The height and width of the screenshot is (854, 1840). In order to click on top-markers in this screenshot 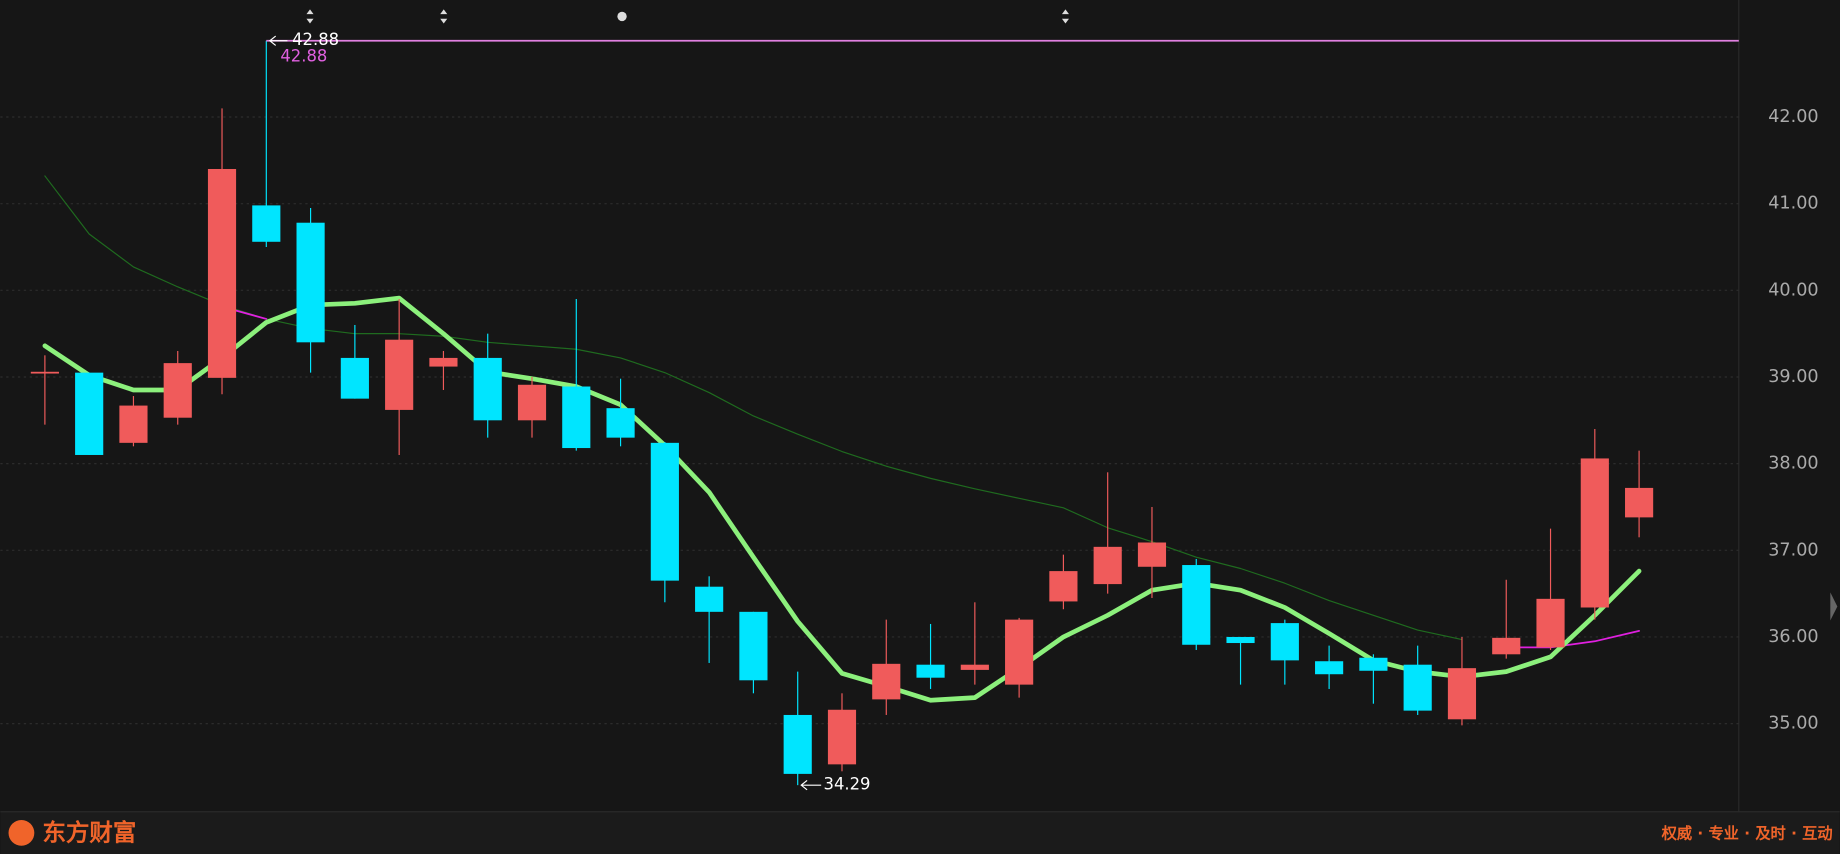, I will do `click(687, 16)`.